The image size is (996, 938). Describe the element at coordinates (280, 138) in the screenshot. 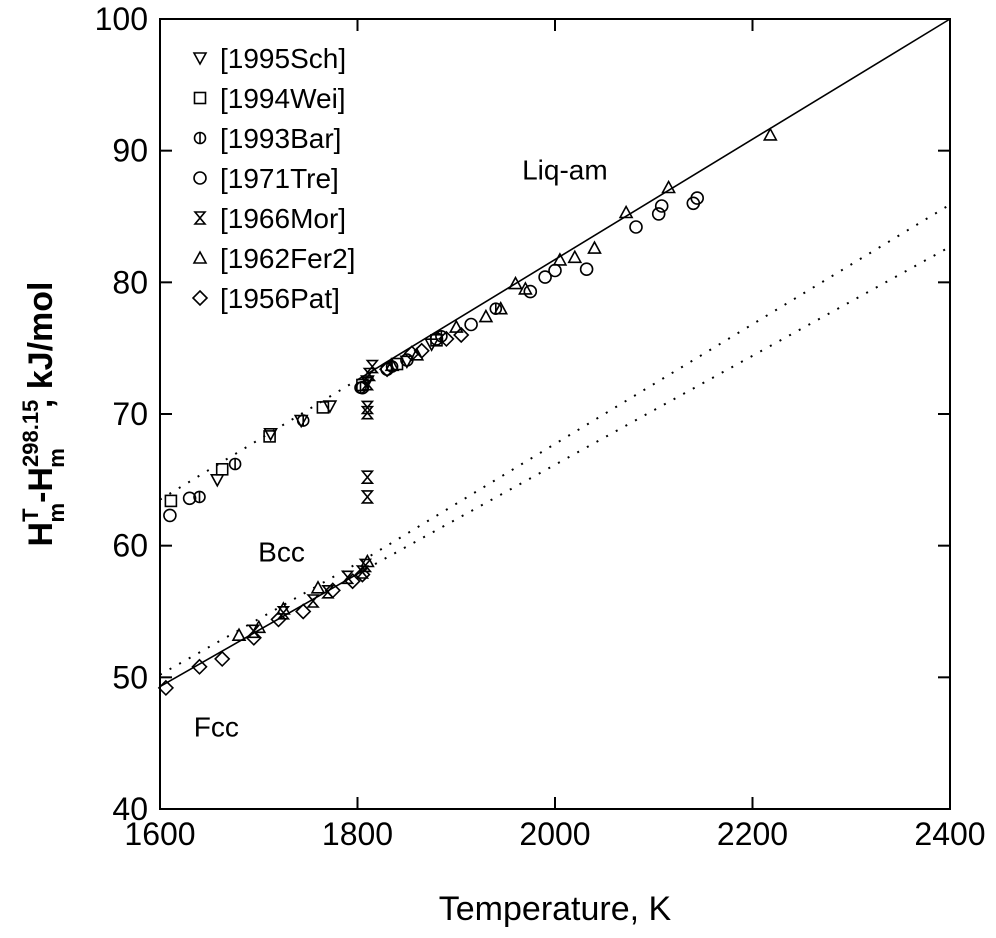

I see `legend-label: [1993Bar]` at that location.